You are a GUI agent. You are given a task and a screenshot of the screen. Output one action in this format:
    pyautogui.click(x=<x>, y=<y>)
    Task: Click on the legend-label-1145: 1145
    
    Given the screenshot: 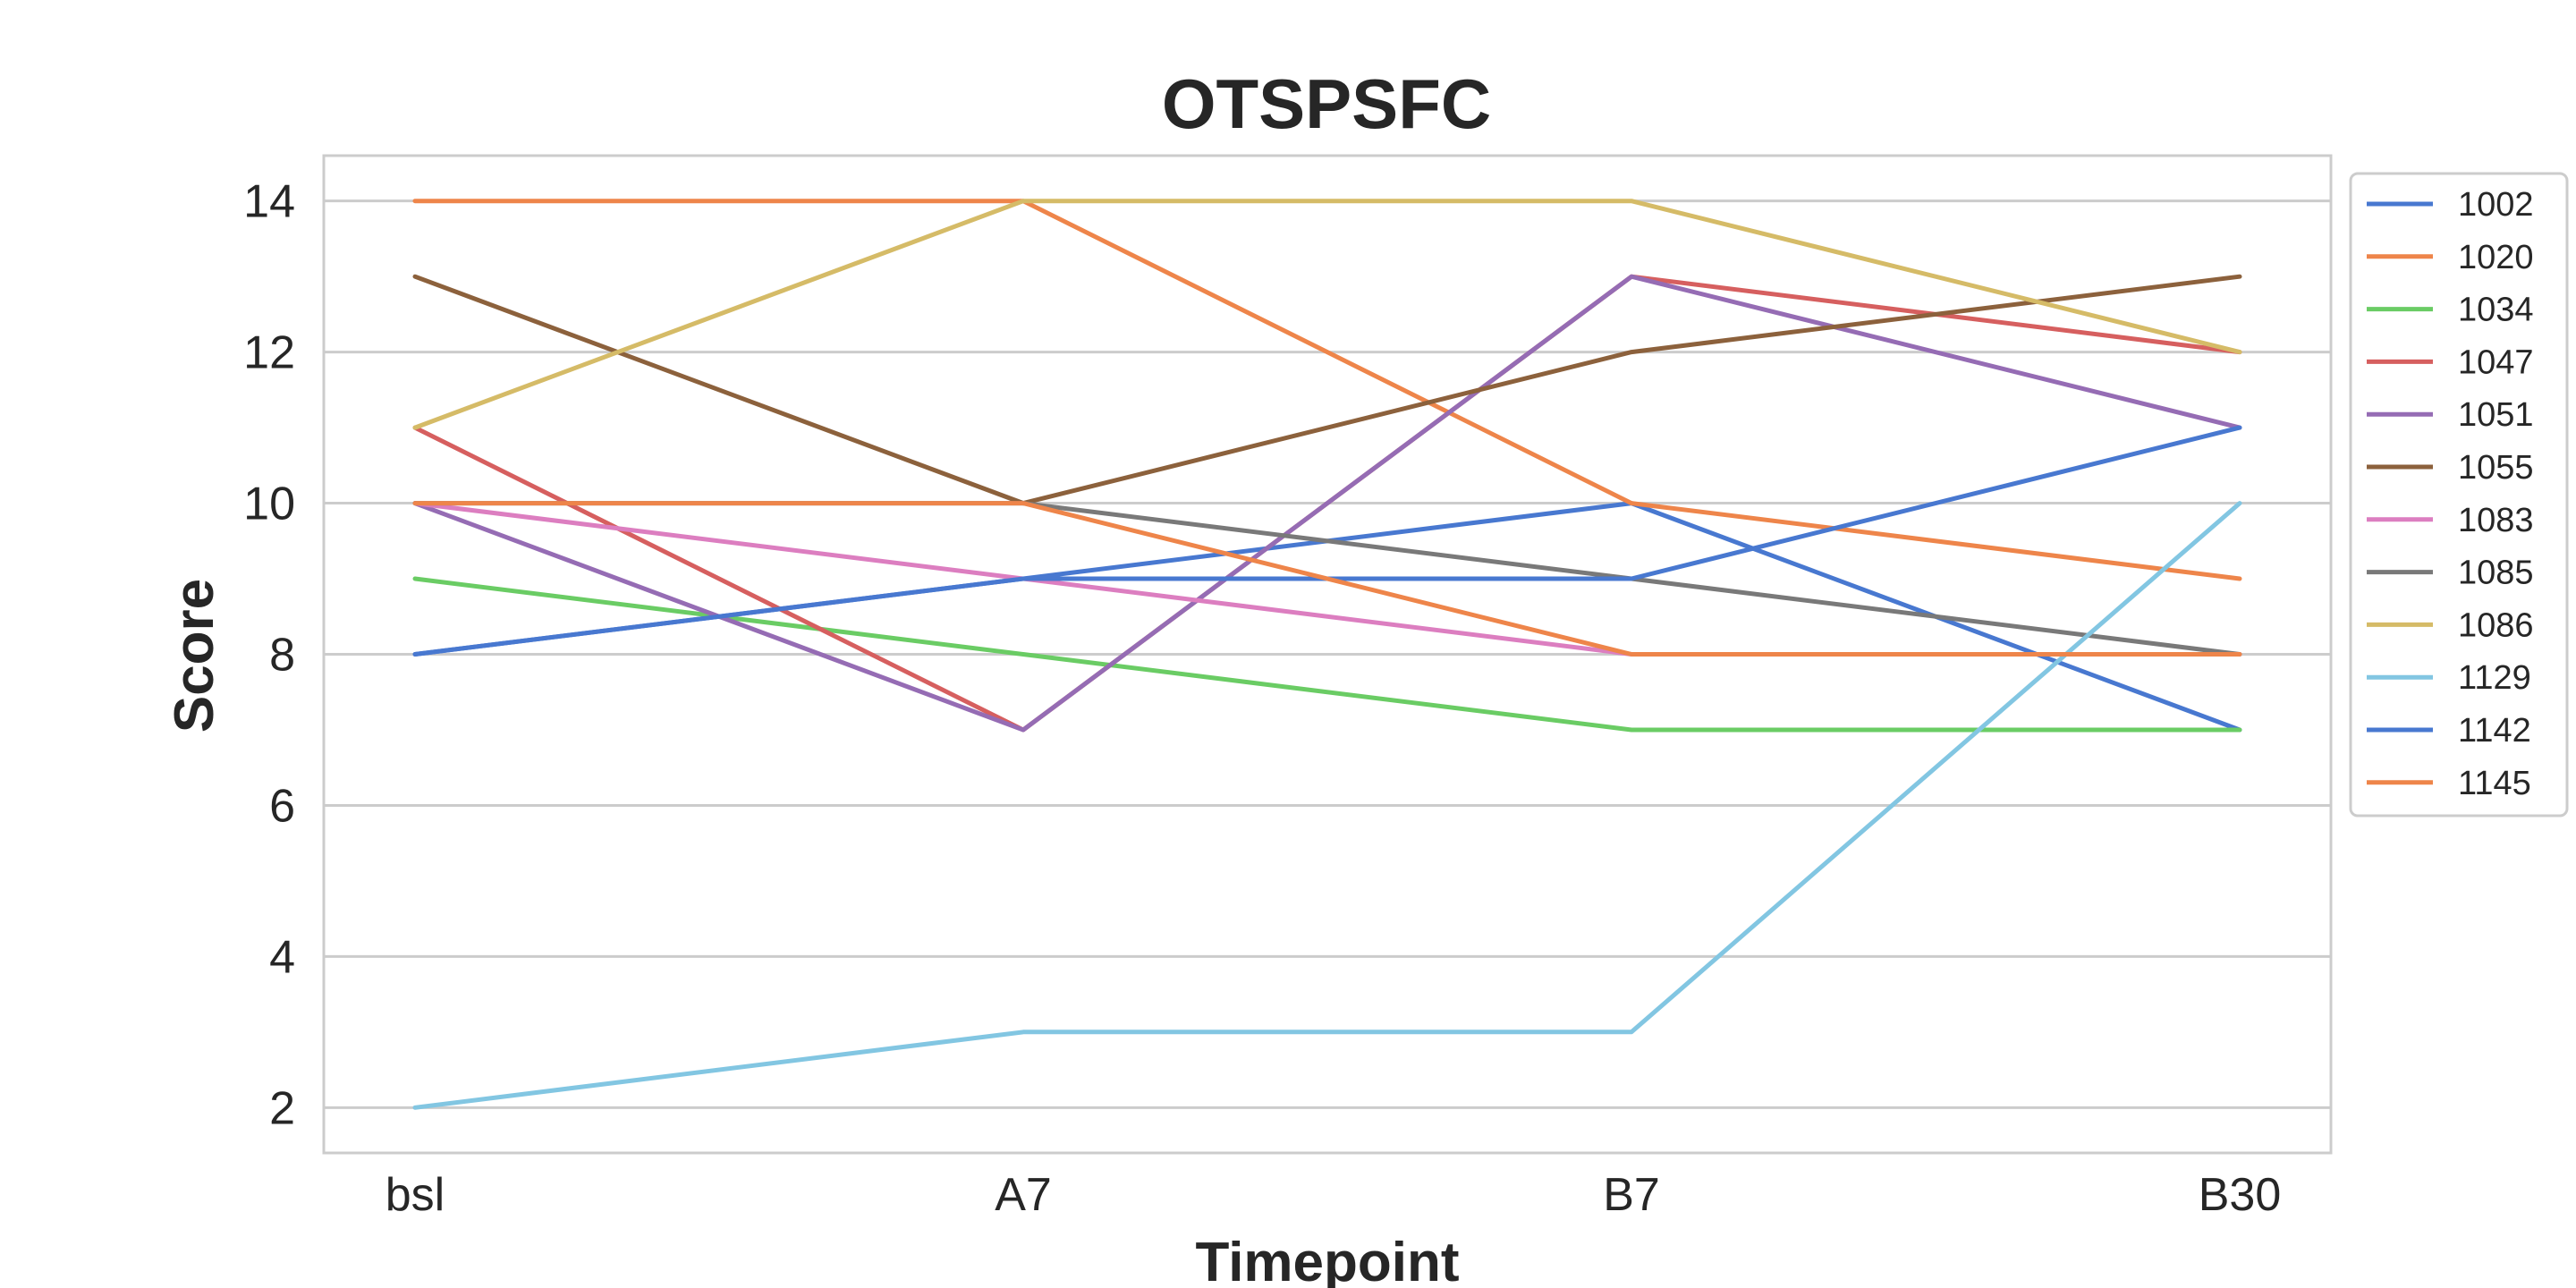 What is the action you would take?
    pyautogui.click(x=2494, y=783)
    